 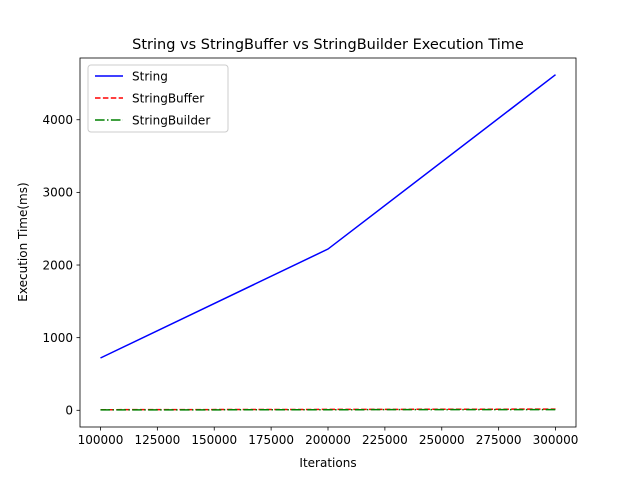 I want to click on x-tick-label: 200000, so click(x=328, y=440).